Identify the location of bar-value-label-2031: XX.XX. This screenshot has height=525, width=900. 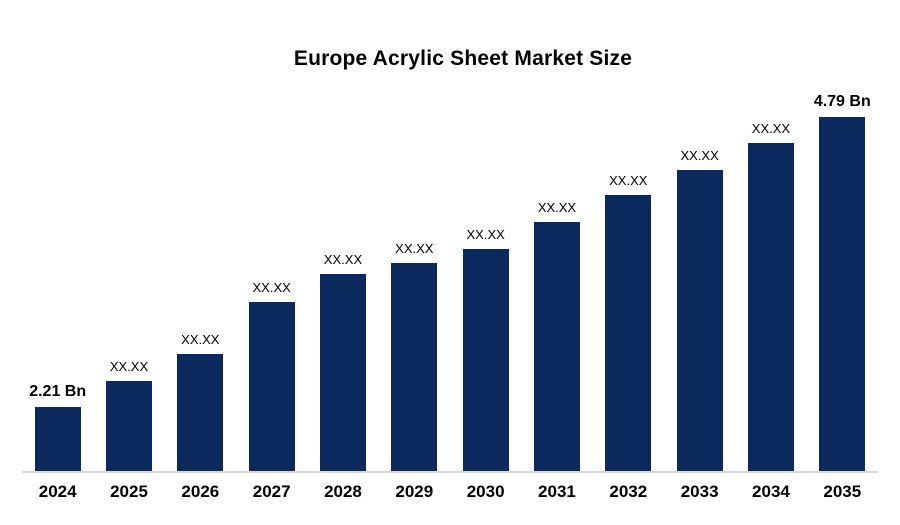
(557, 207).